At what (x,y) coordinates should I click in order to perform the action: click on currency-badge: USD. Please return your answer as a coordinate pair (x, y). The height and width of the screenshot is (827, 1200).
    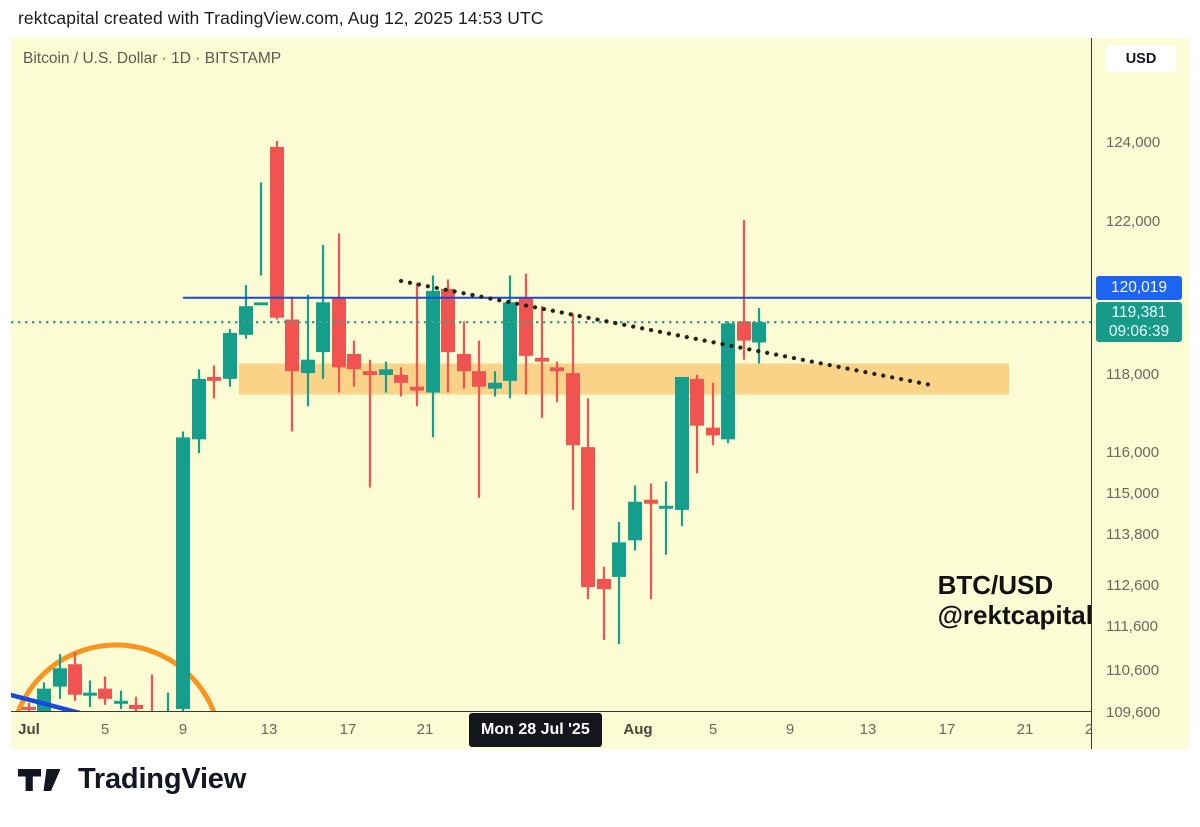
    Looking at the image, I should click on (1141, 58).